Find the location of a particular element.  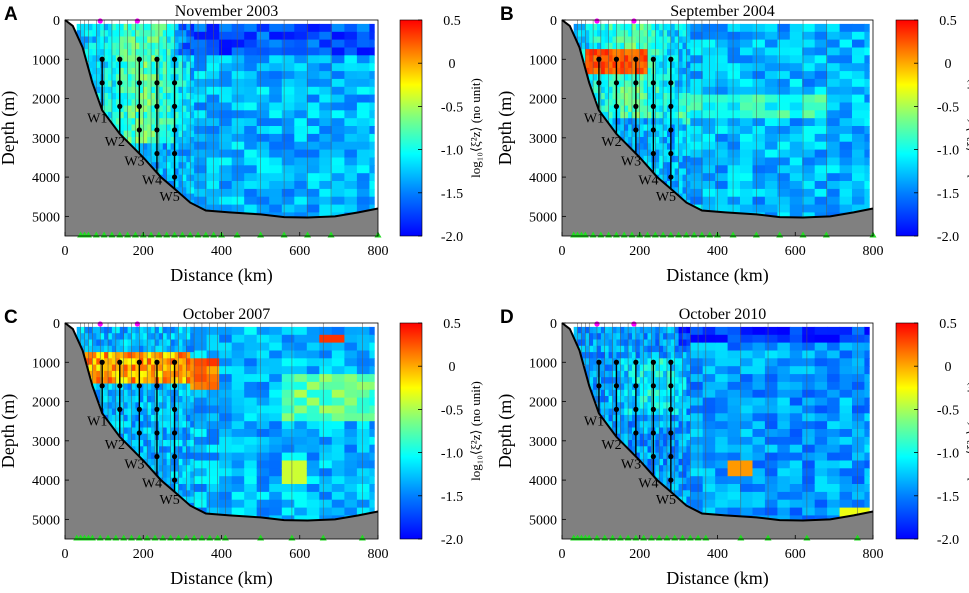

mooring-w3: W3 is located at coordinates (134, 113).